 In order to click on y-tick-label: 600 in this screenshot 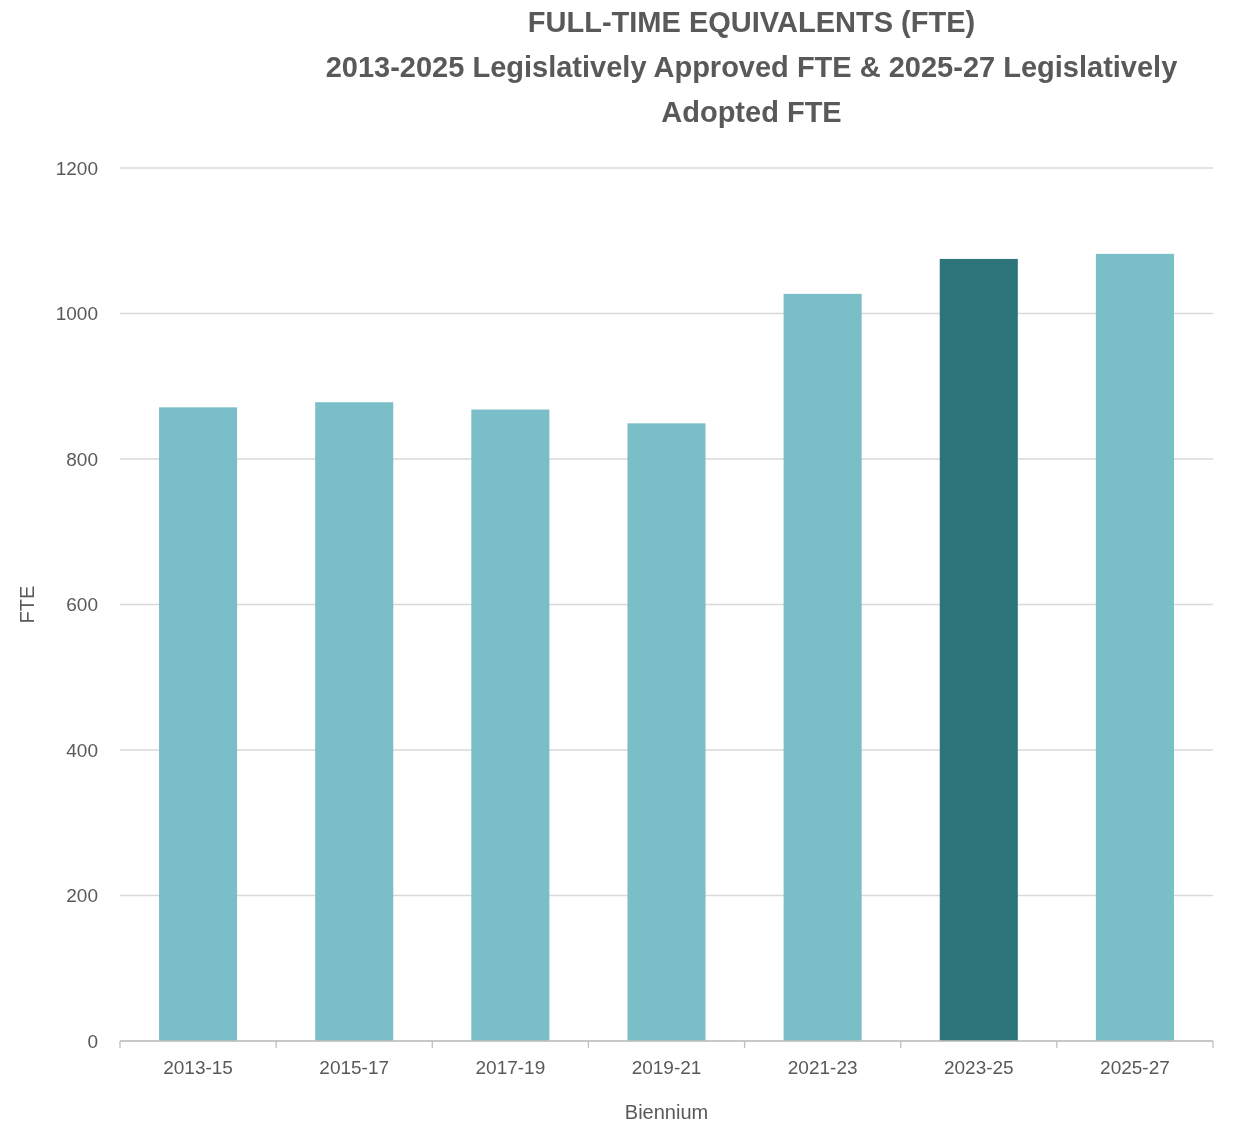, I will do `click(82, 605)`.